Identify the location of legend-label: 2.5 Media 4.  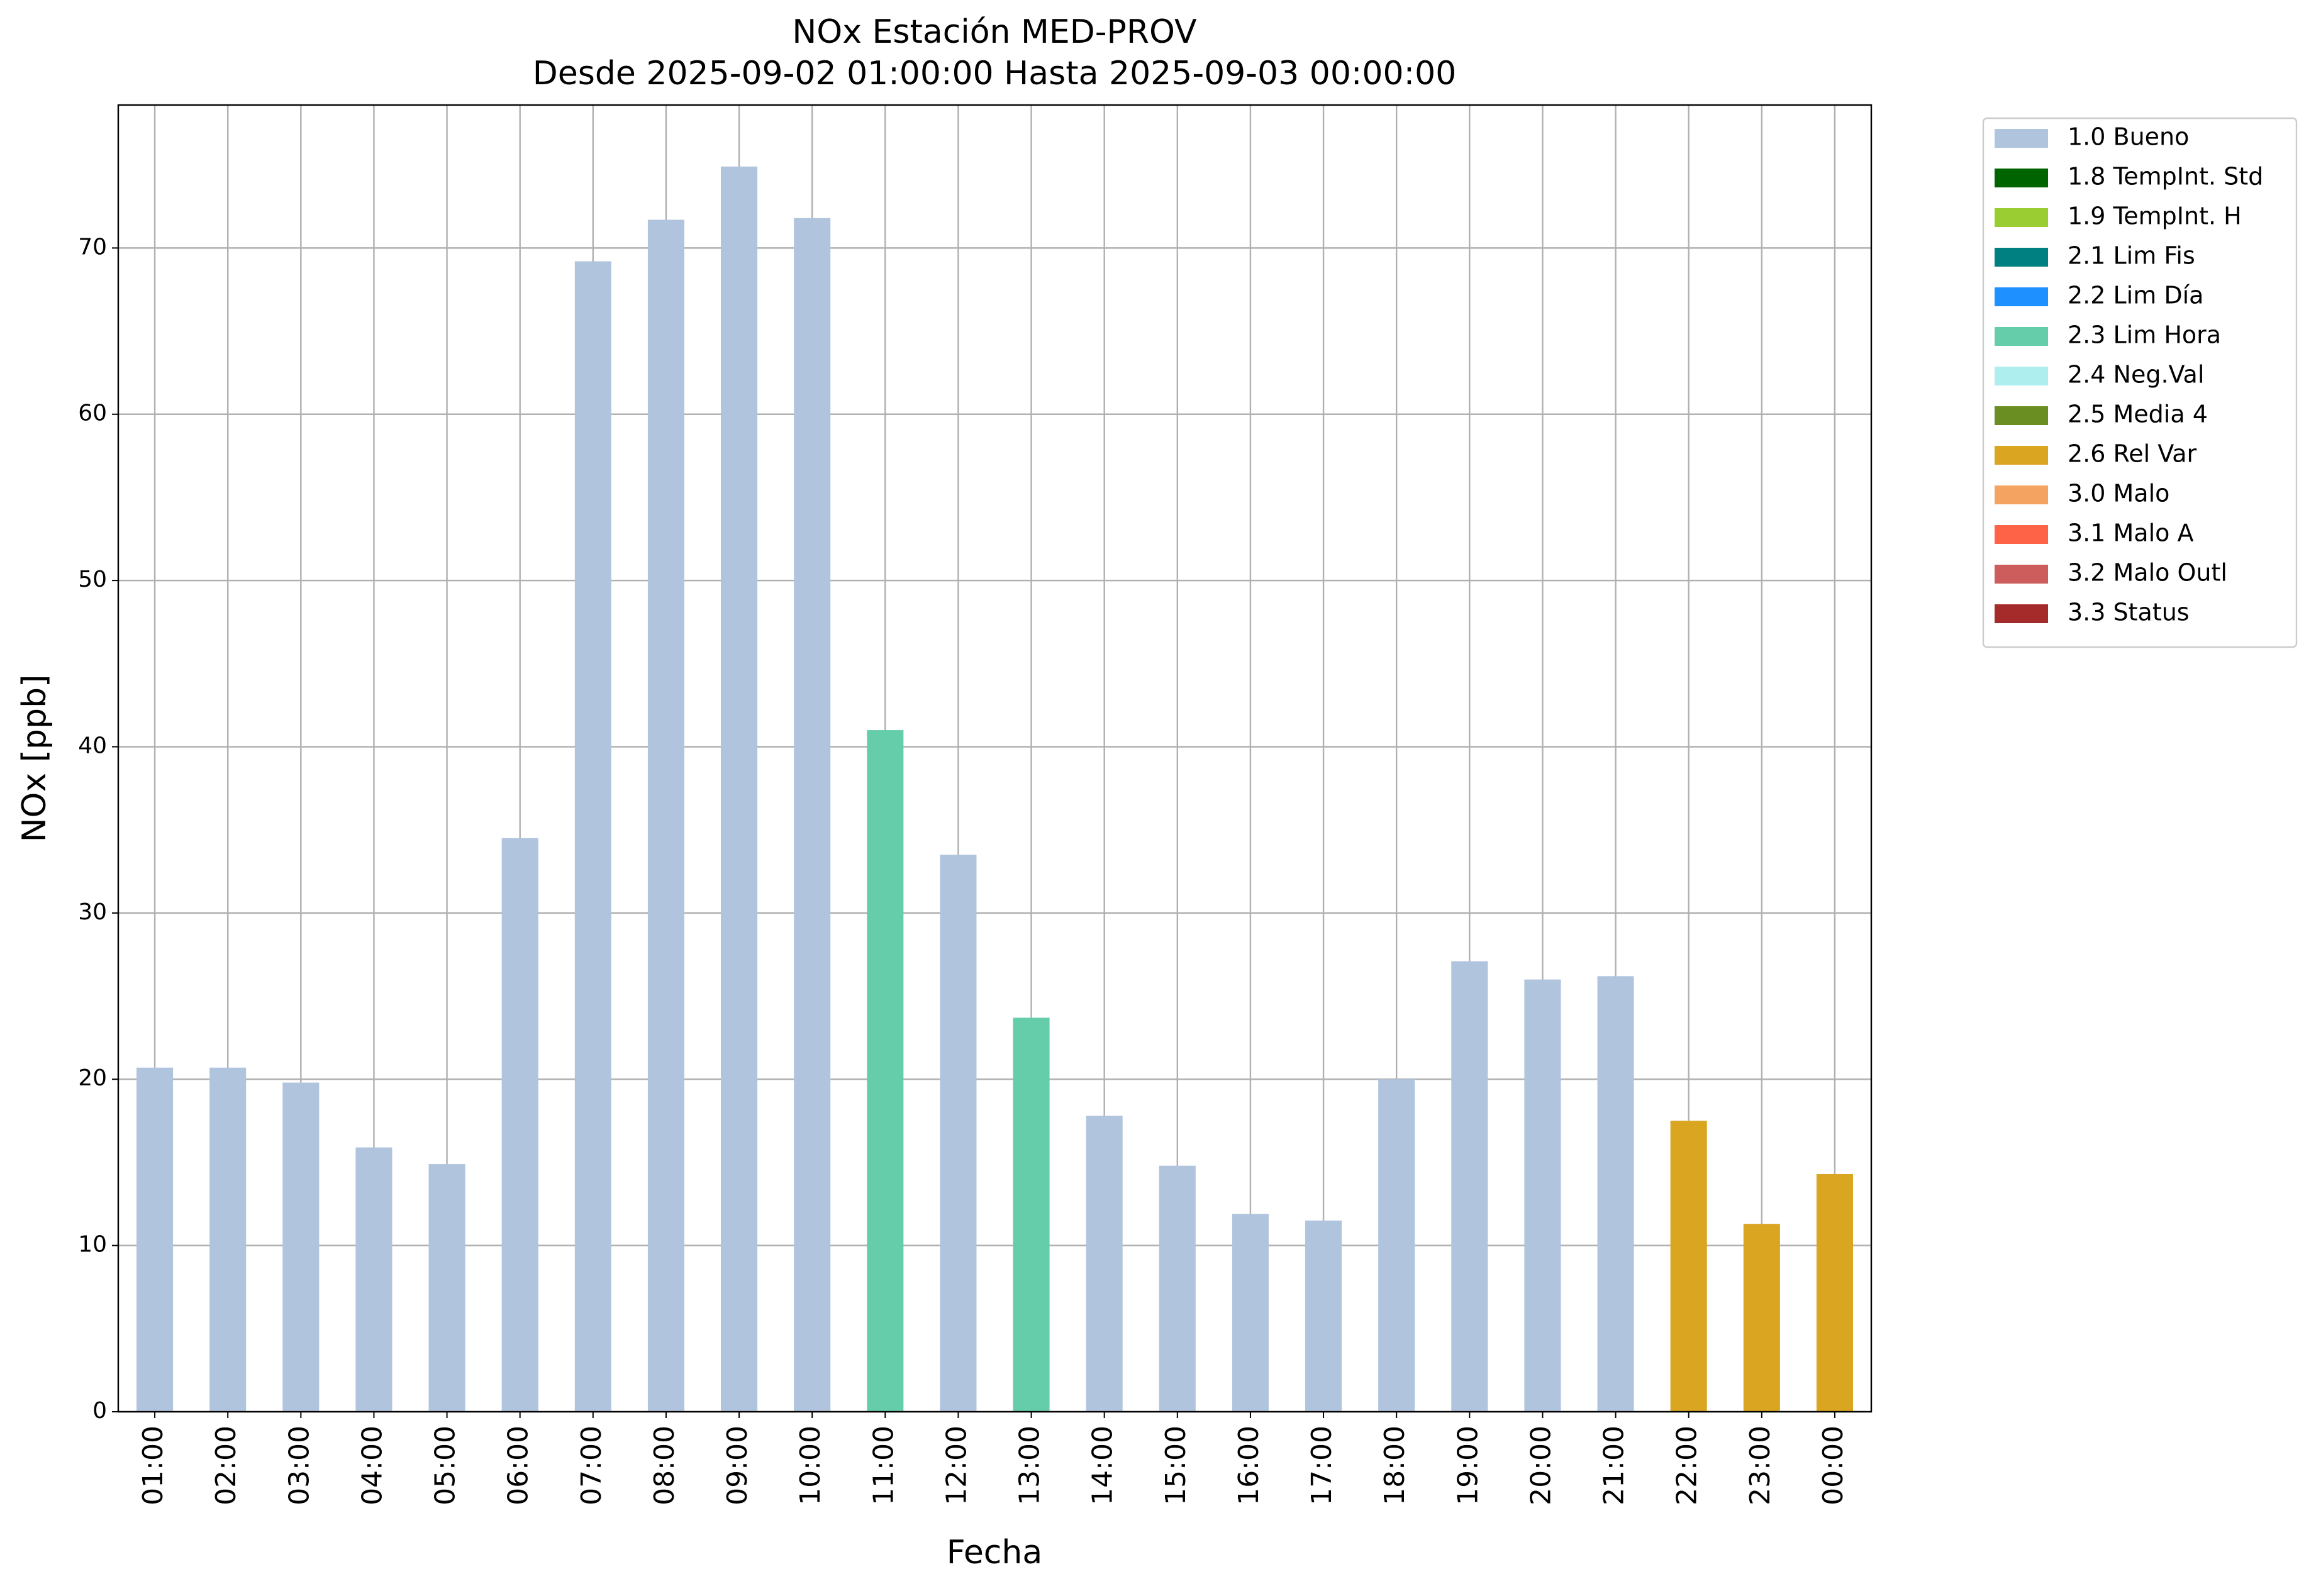
(2138, 414).